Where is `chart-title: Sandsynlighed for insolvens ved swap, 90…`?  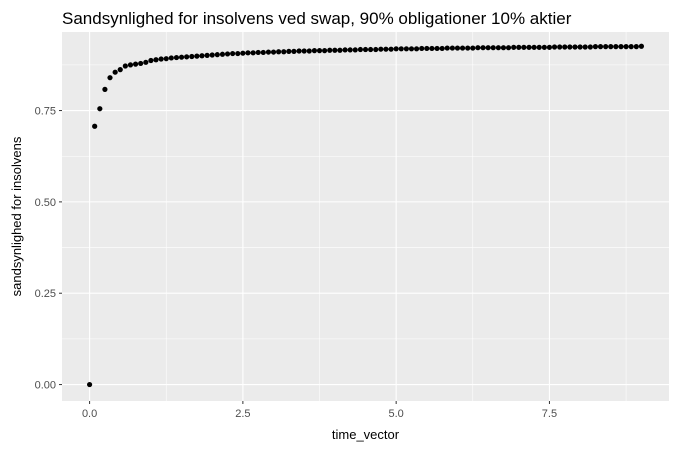 chart-title: Sandsynlighed for insolvens ved swap, 90… is located at coordinates (317, 18).